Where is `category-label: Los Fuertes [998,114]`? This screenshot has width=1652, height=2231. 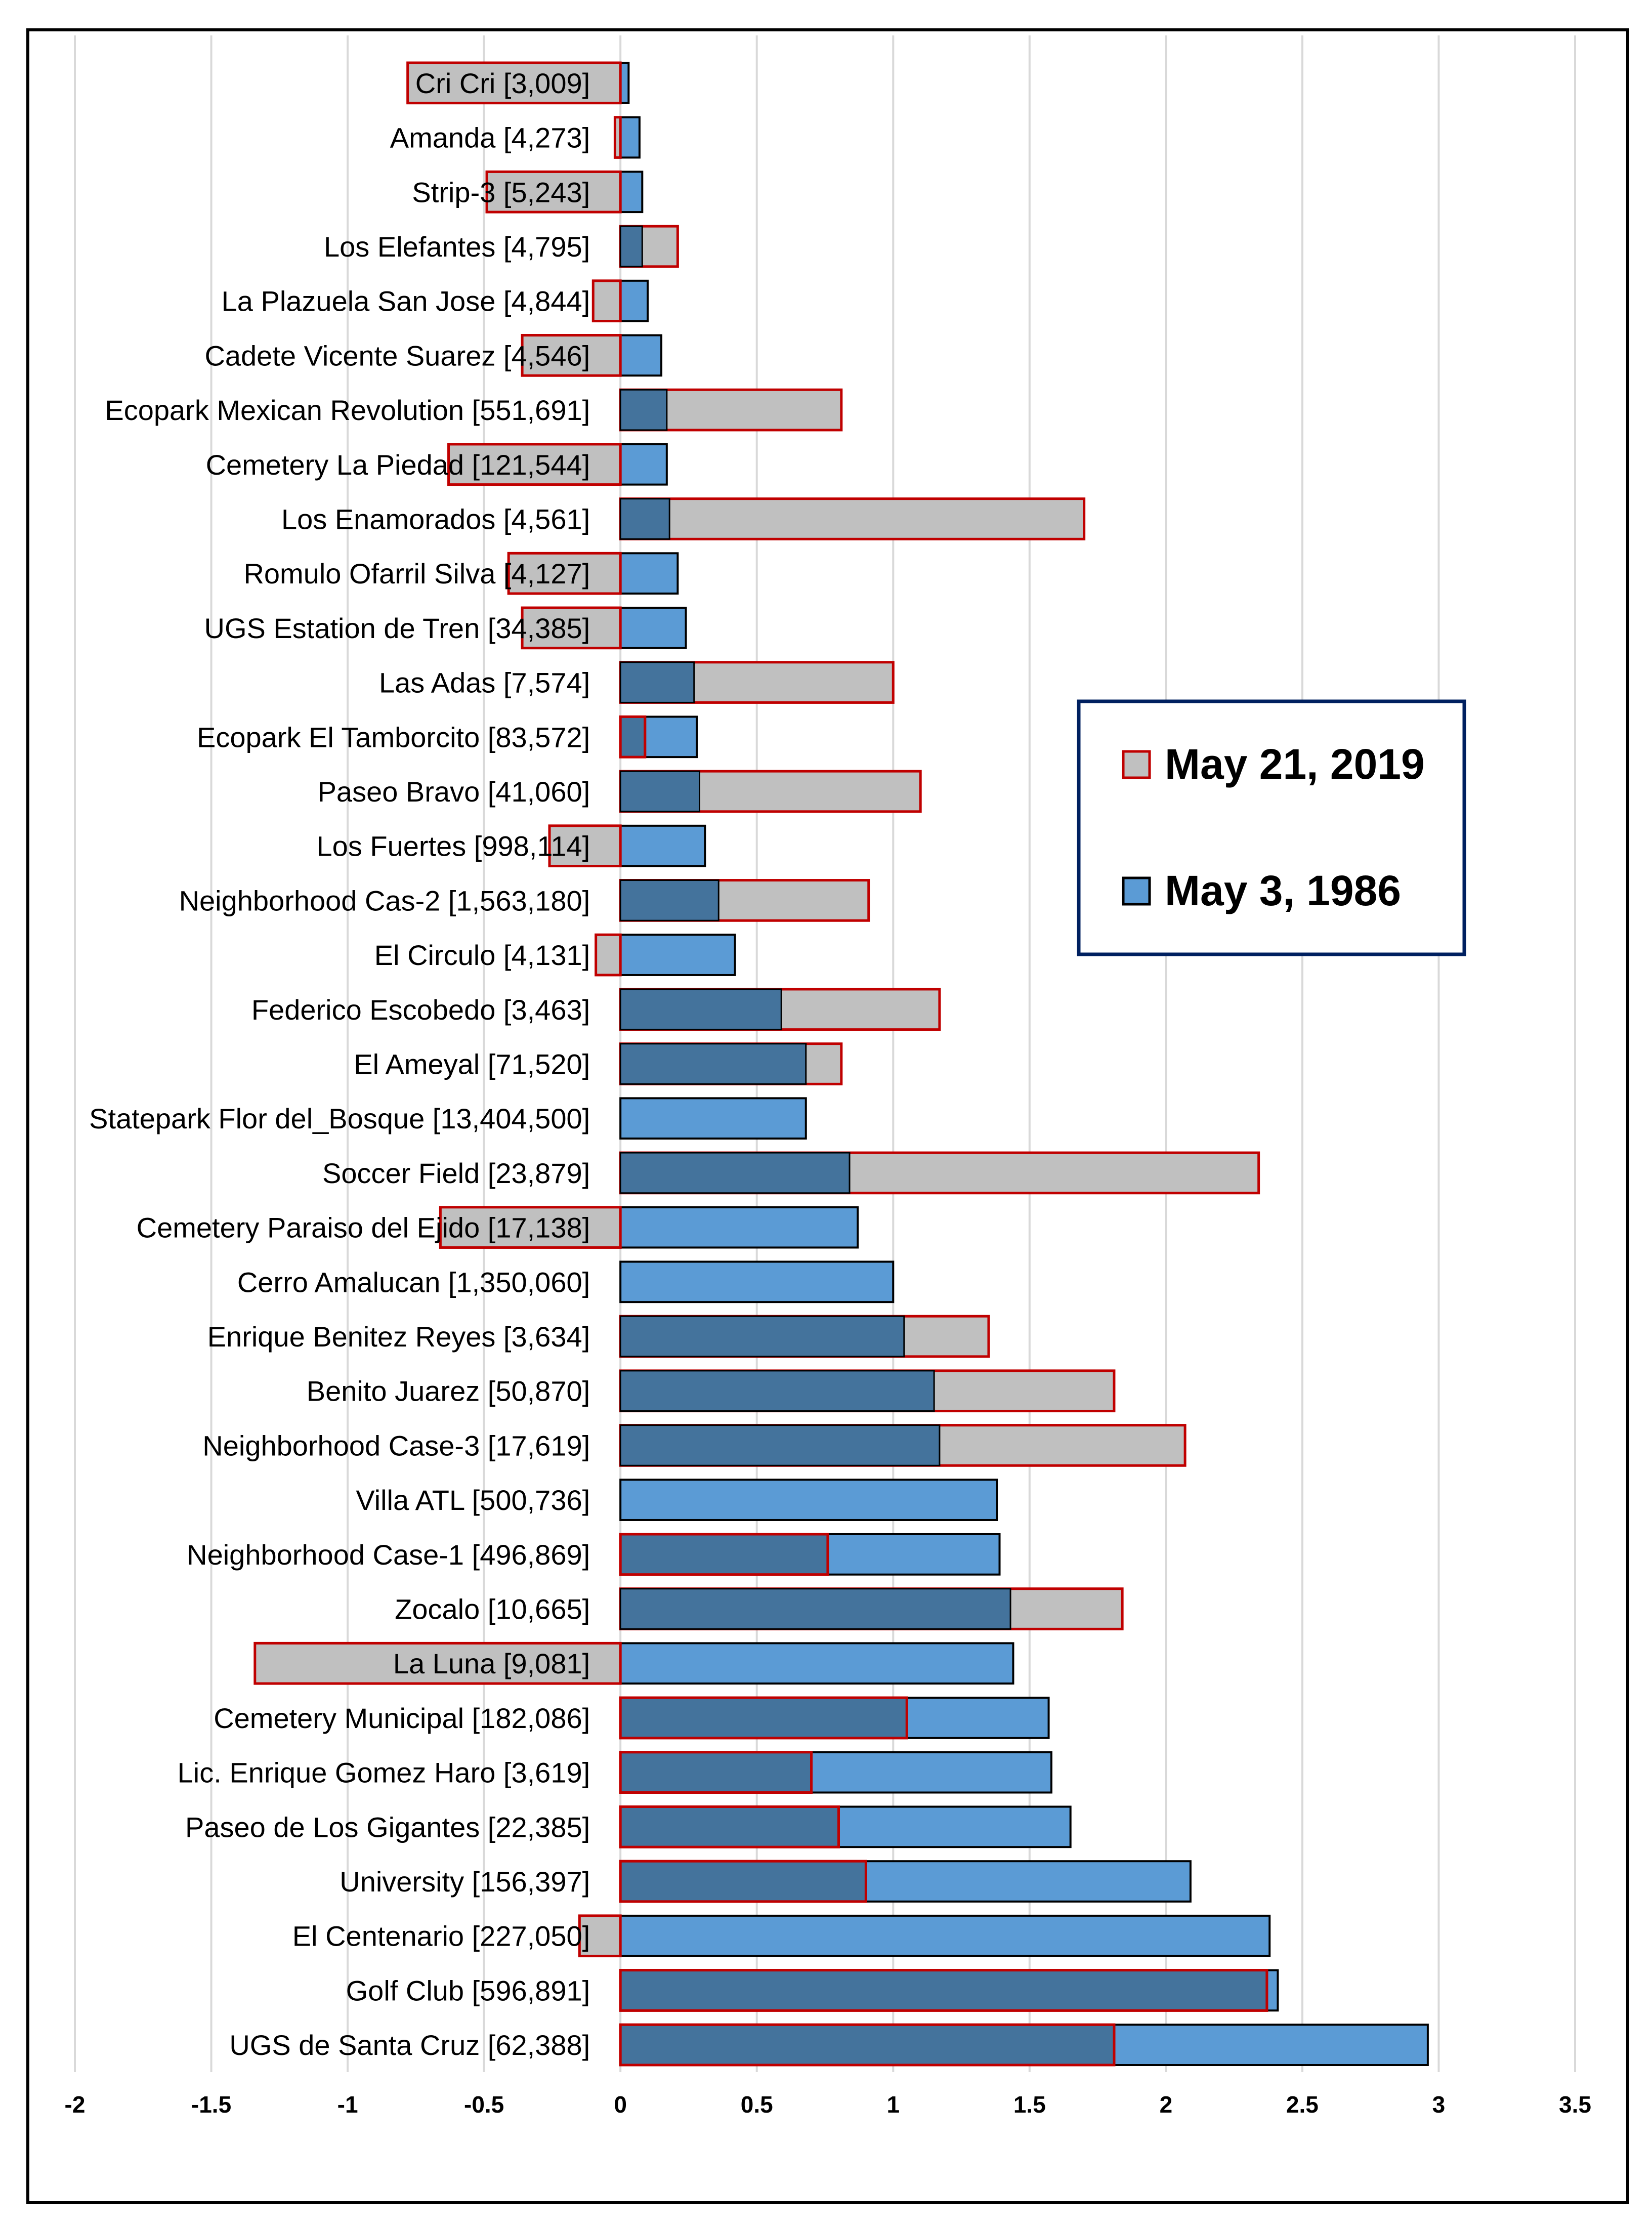
category-label: Los Fuertes [998,114] is located at coordinates (454, 846).